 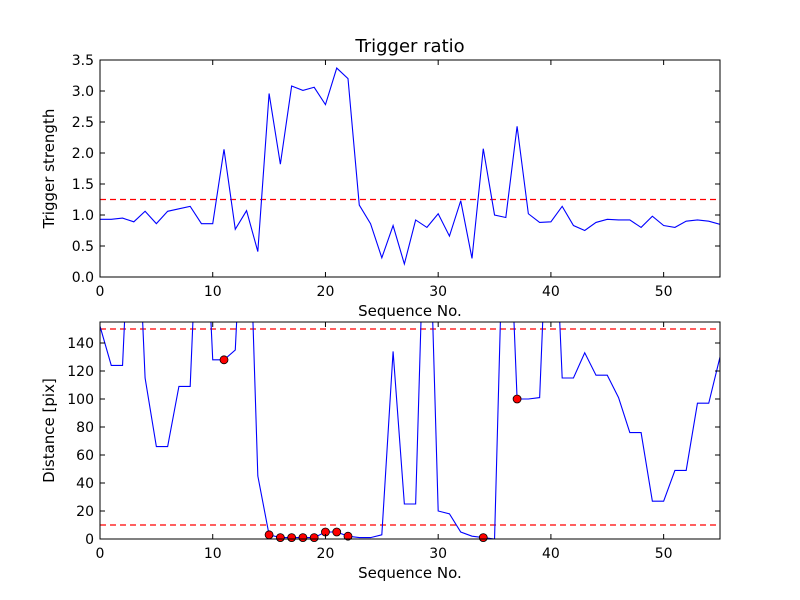 What do you see at coordinates (83, 92) in the screenshot?
I see `y-tick-label: 3.0` at bounding box center [83, 92].